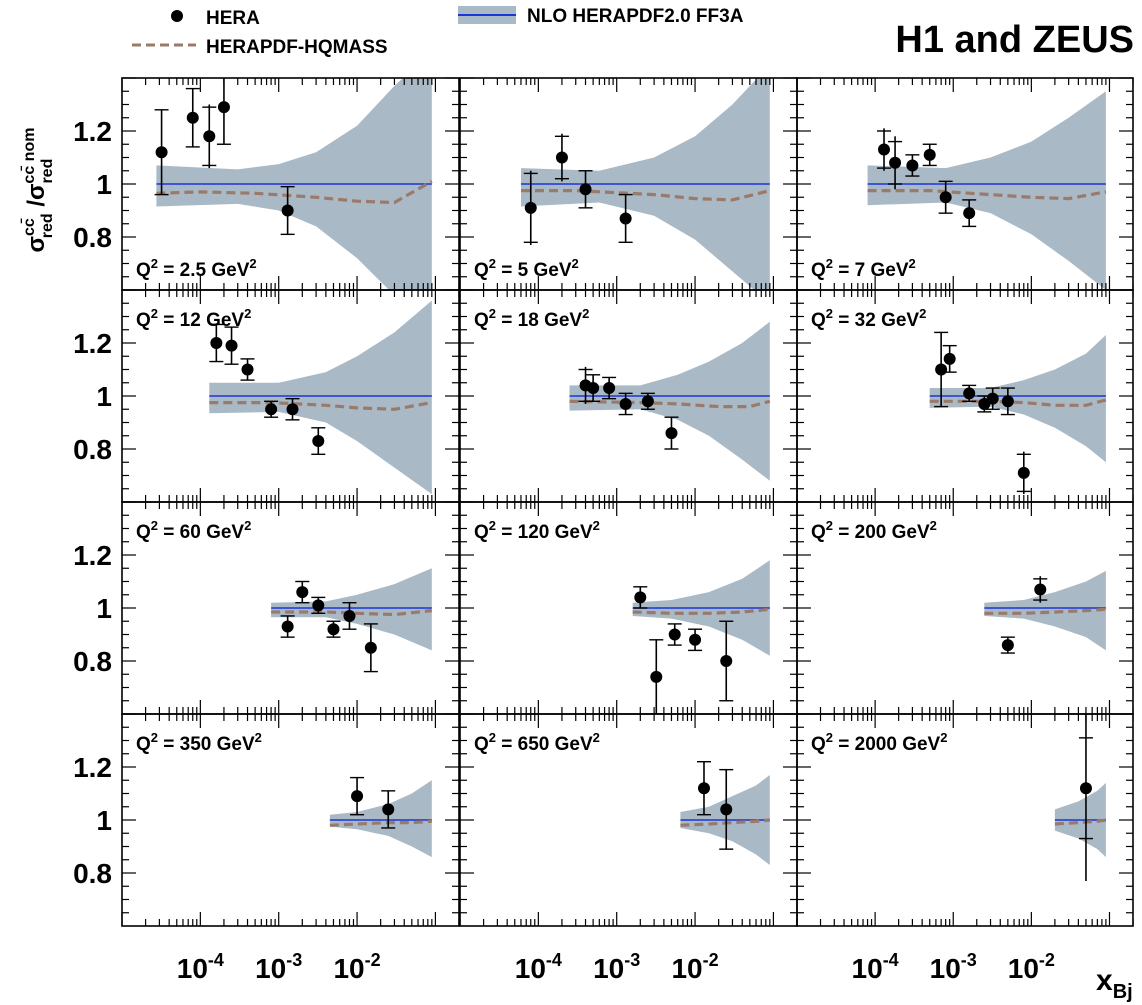 The image size is (1142, 1005). What do you see at coordinates (874, 530) in the screenshot?
I see `q2-label: Q2 = 200 GeV2` at bounding box center [874, 530].